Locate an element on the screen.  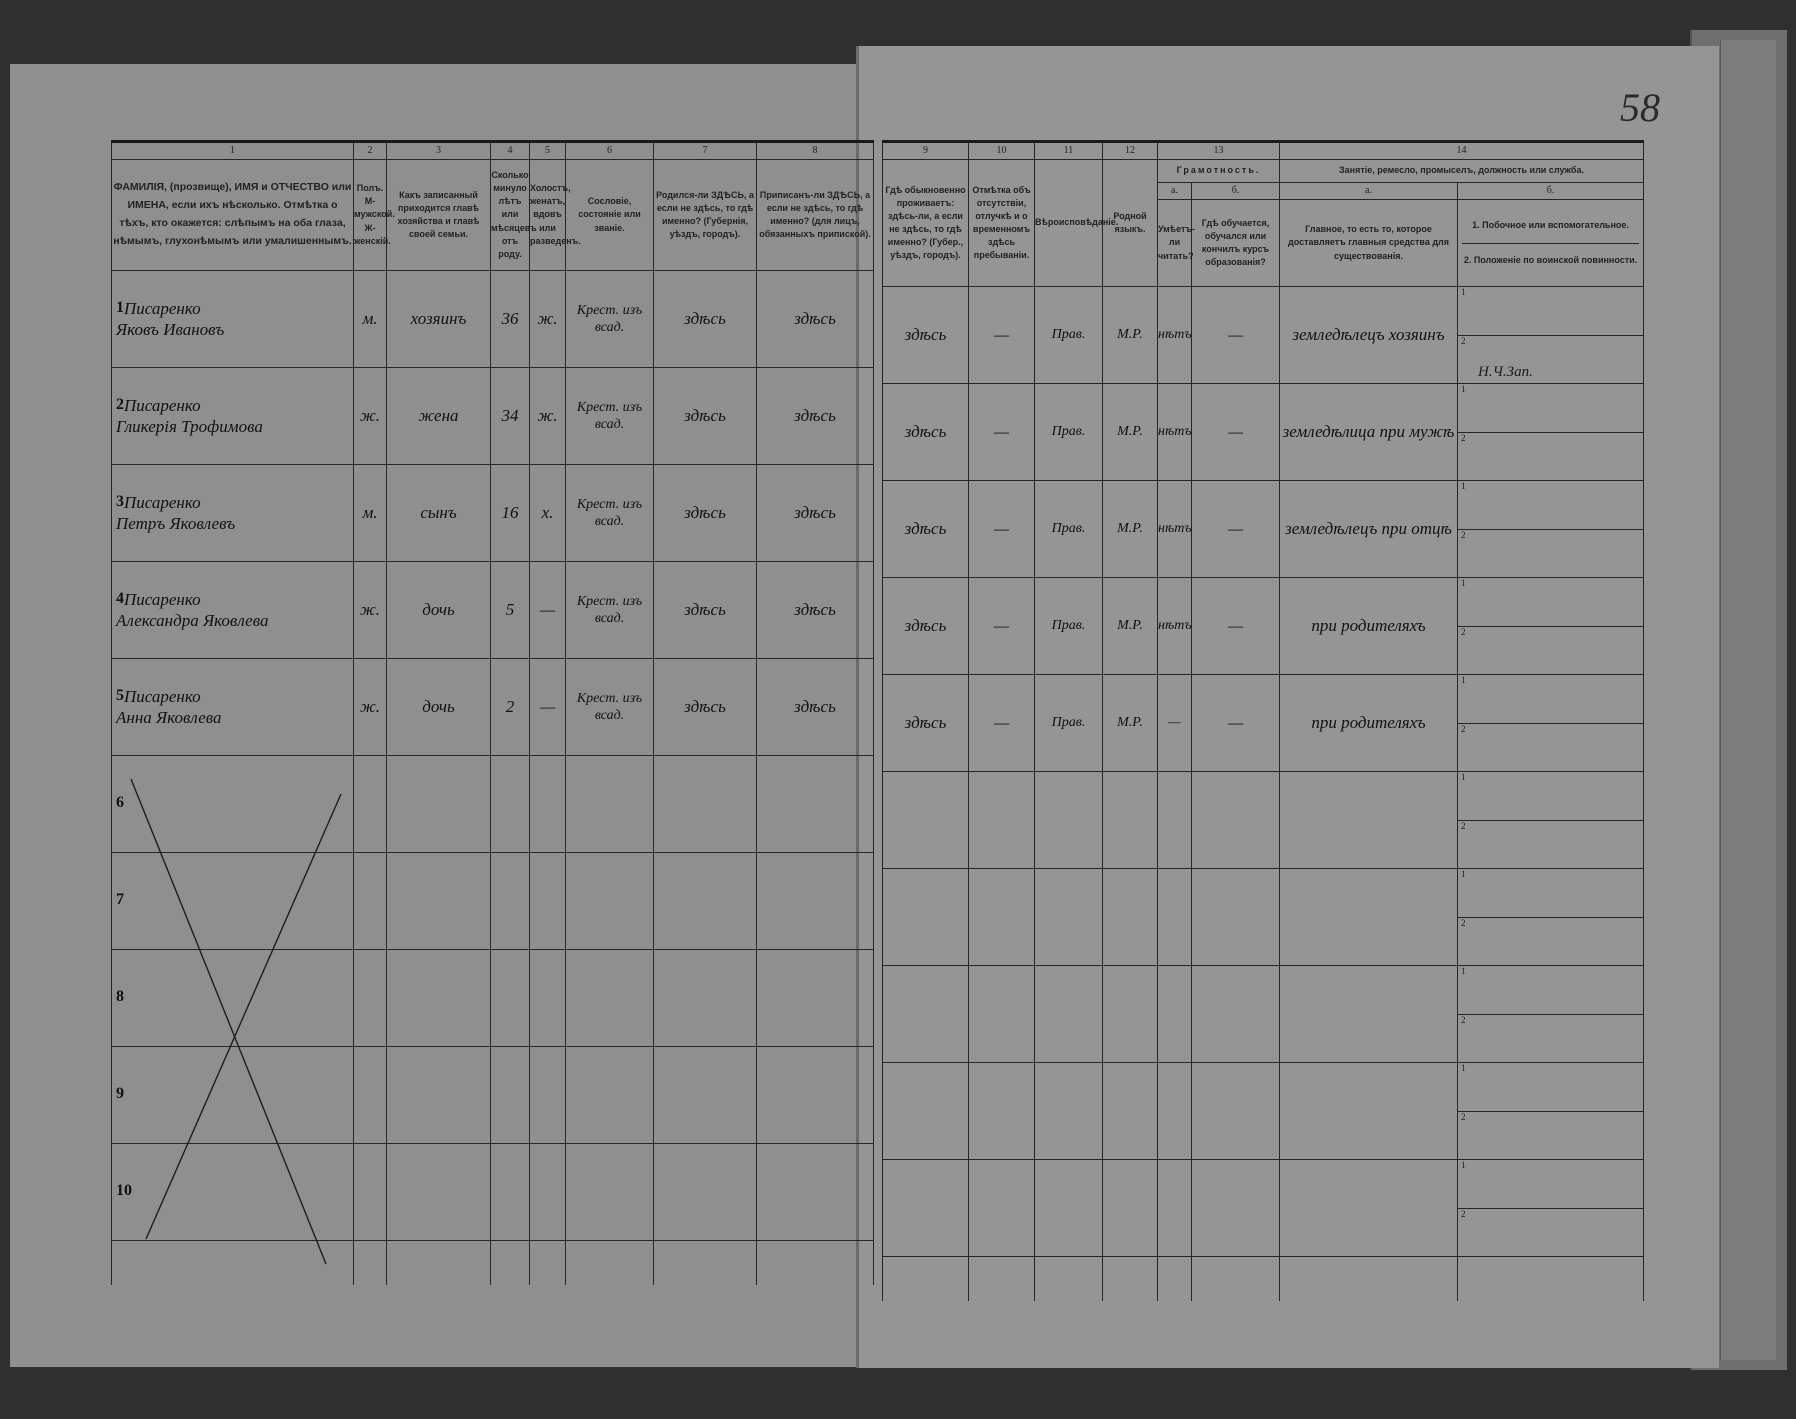
name-cell: 6 is located at coordinates (232, 804).